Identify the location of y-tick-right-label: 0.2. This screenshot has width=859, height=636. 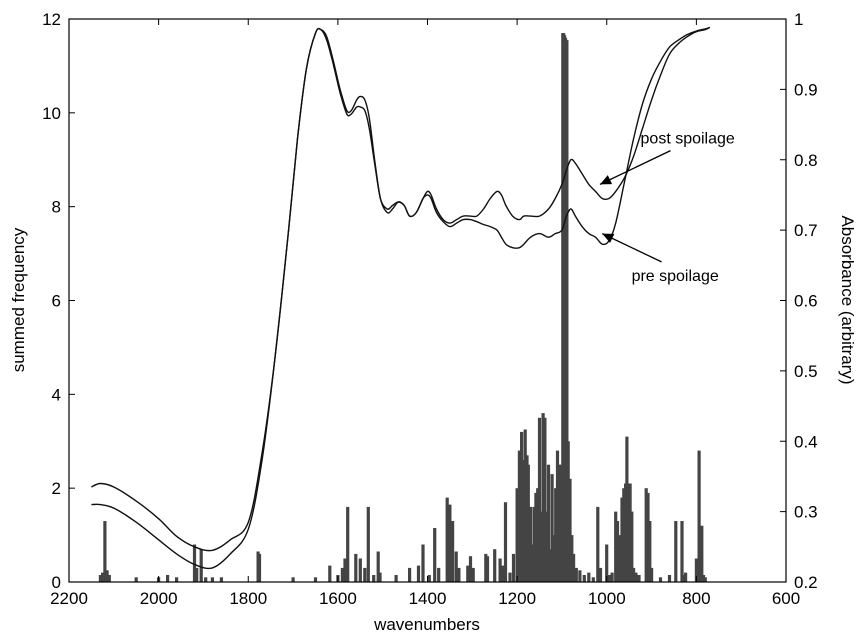
(806, 582).